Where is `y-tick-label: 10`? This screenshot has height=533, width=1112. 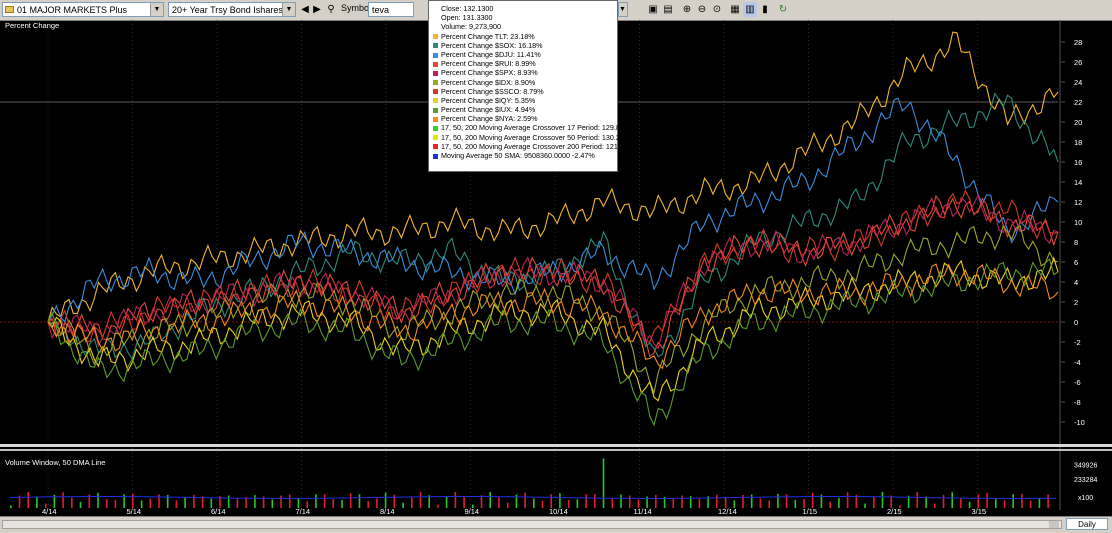 y-tick-label: 10 is located at coordinates (1078, 222).